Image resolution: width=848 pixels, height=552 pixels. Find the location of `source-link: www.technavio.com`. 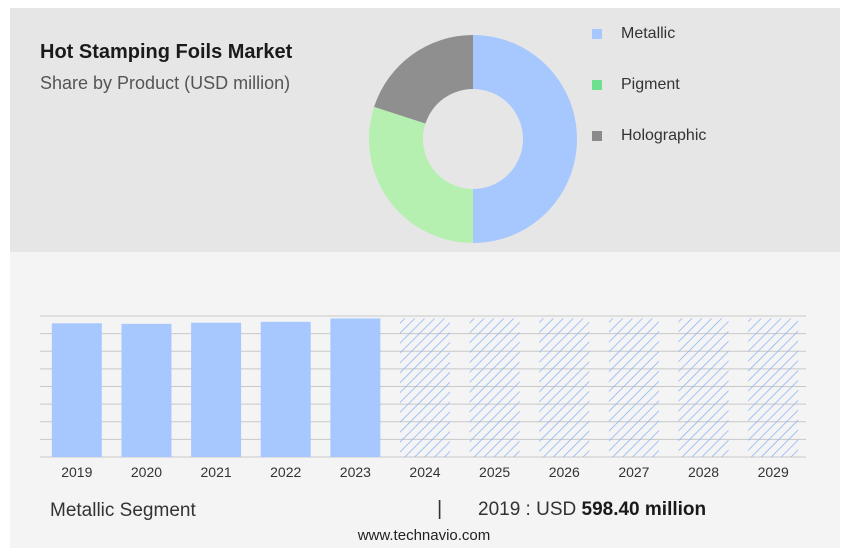

source-link: www.technavio.com is located at coordinates (424, 535).